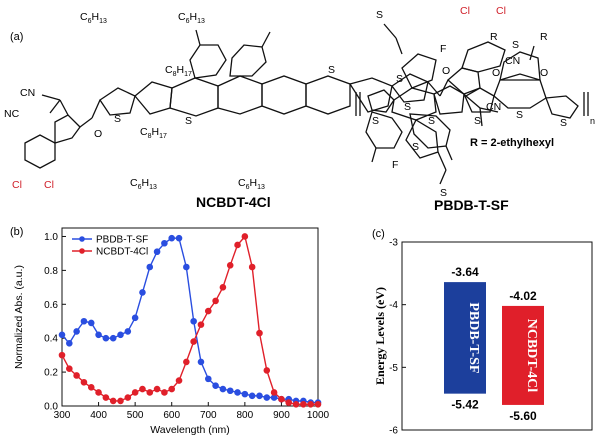 This screenshot has width=600, height=436. I want to click on x-tick-label: 600, so click(171, 415).